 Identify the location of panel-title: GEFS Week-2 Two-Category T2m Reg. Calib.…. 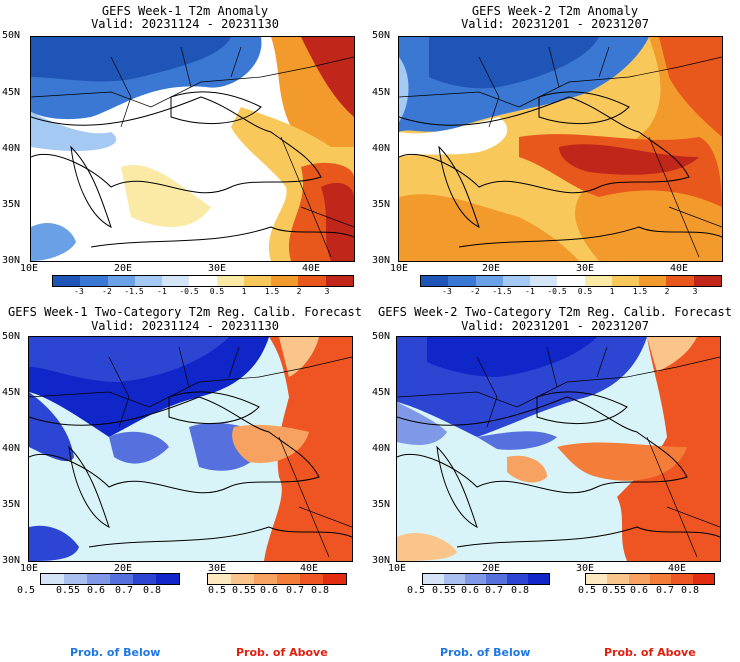
(554, 312).